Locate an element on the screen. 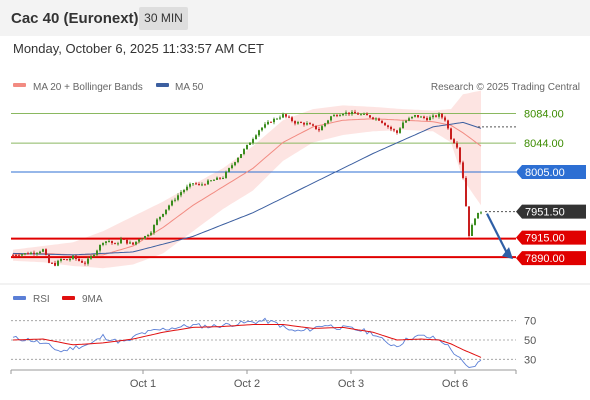  ma50-legend-swatch is located at coordinates (162, 85).